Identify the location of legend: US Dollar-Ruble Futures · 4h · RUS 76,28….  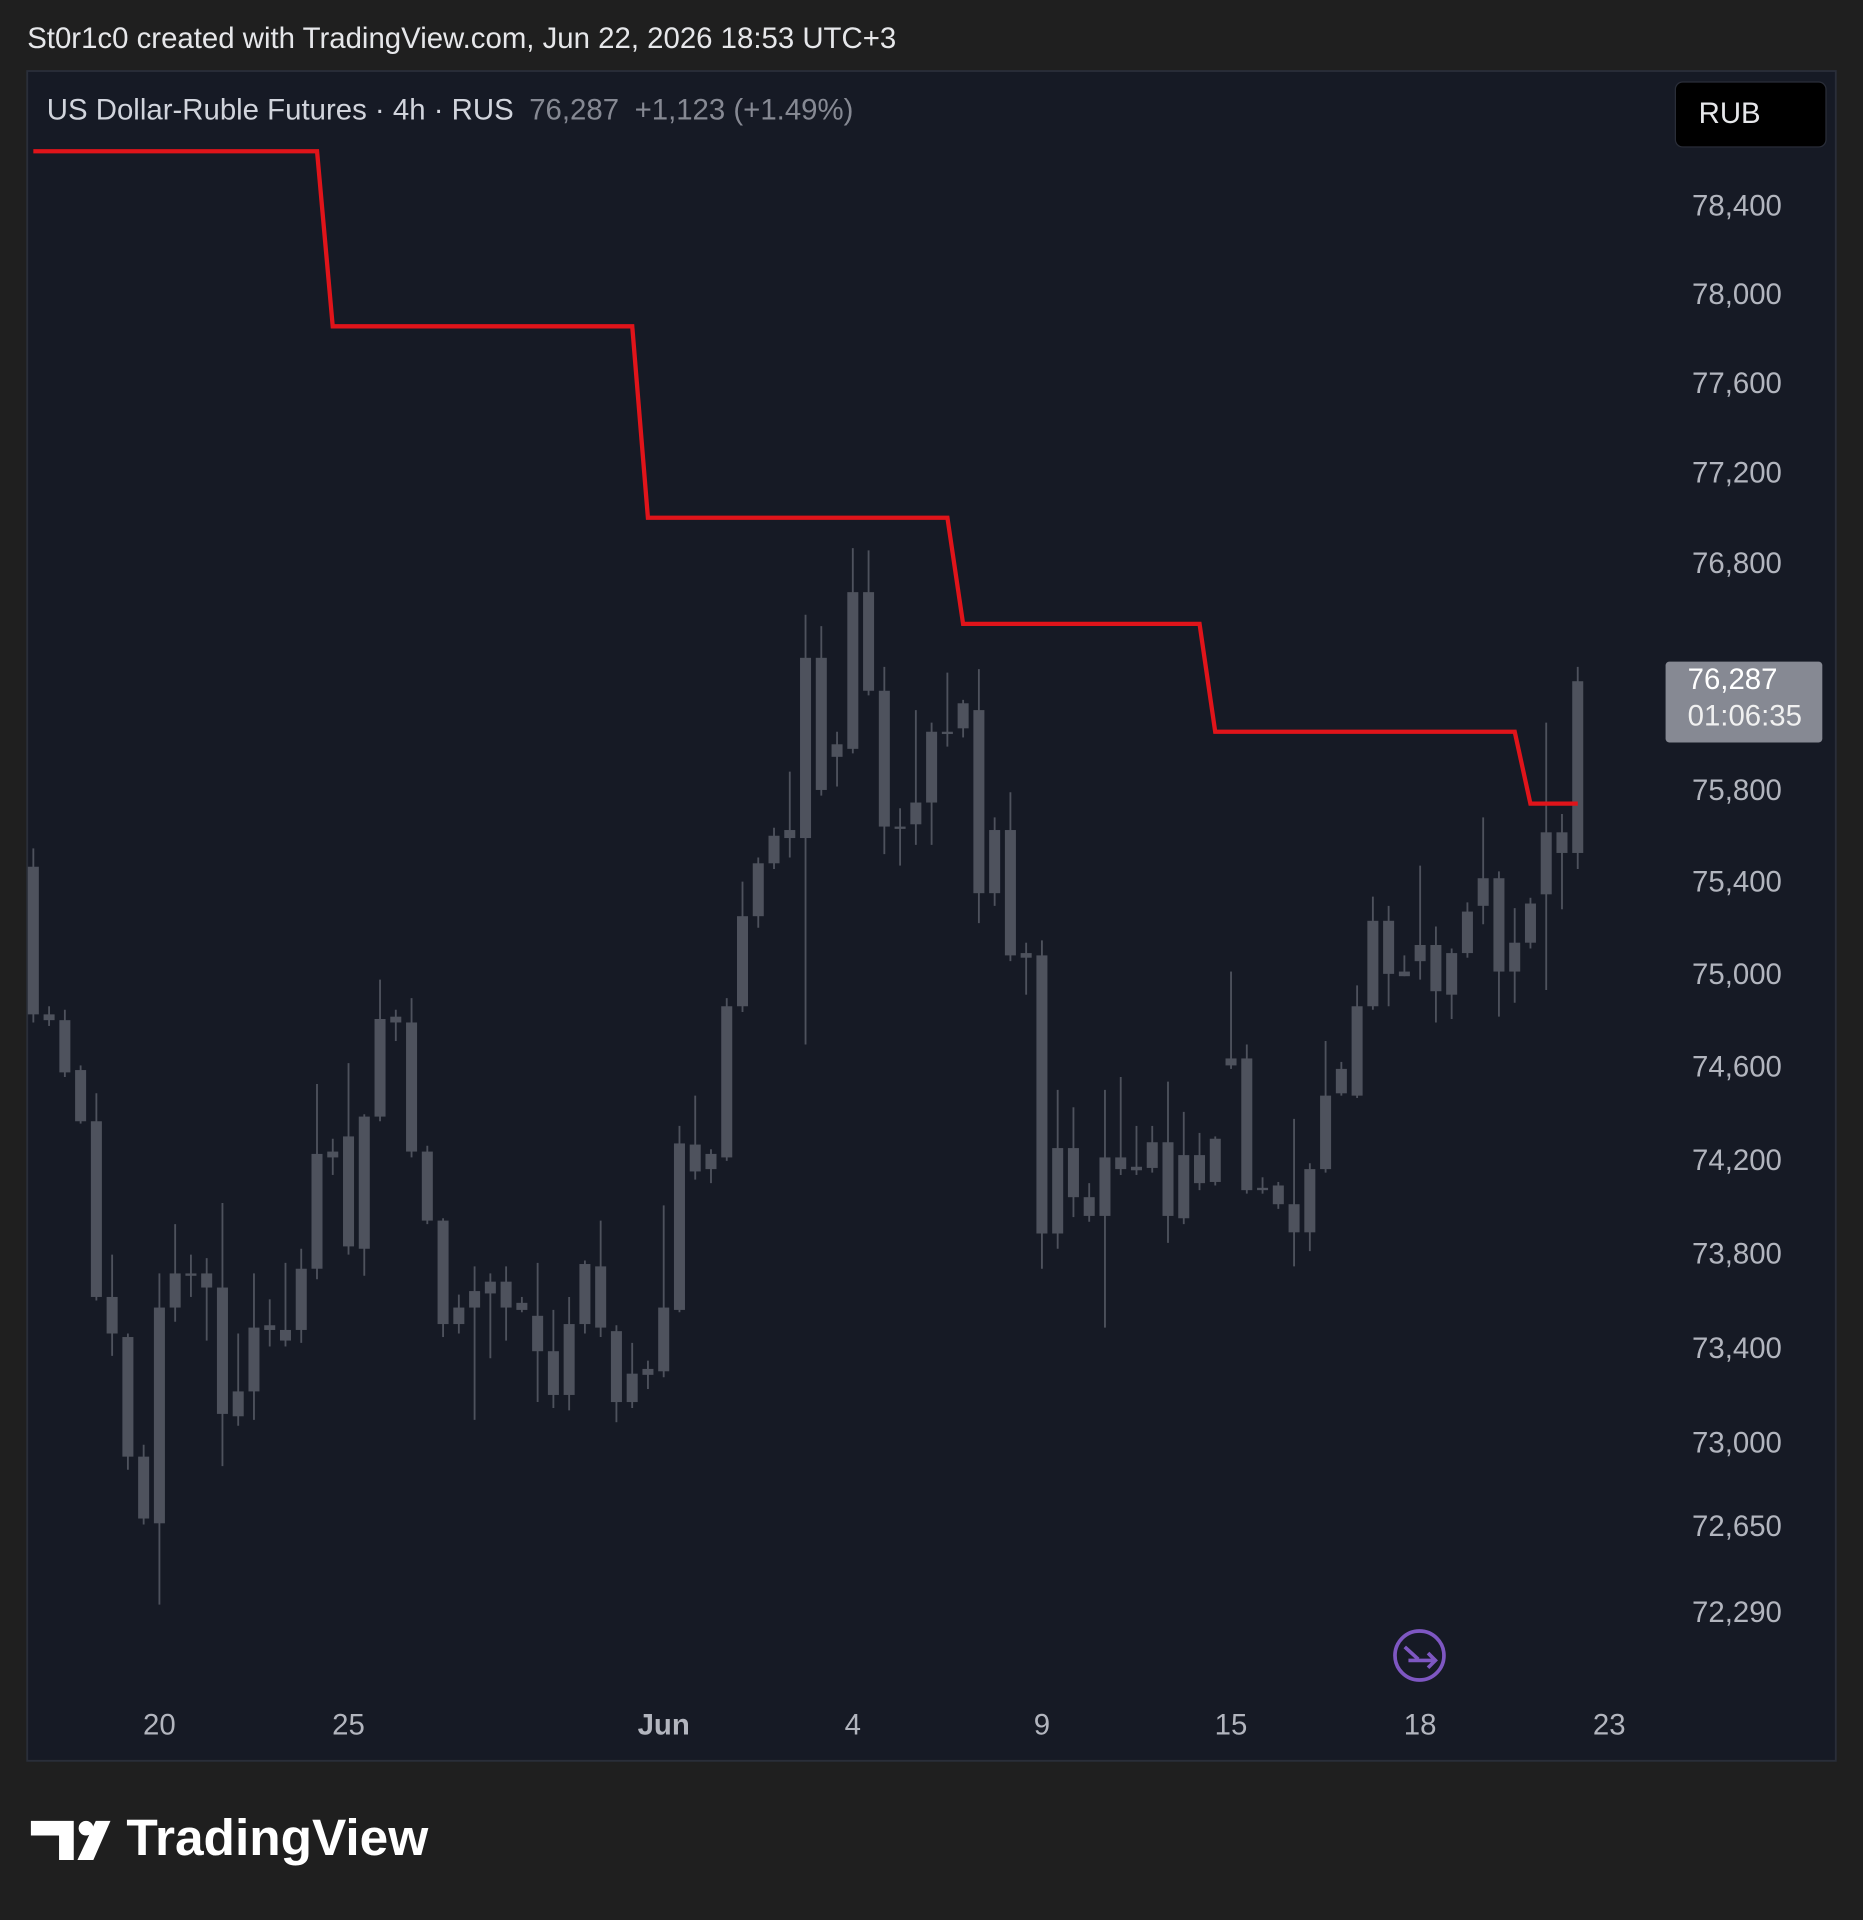
(450, 109).